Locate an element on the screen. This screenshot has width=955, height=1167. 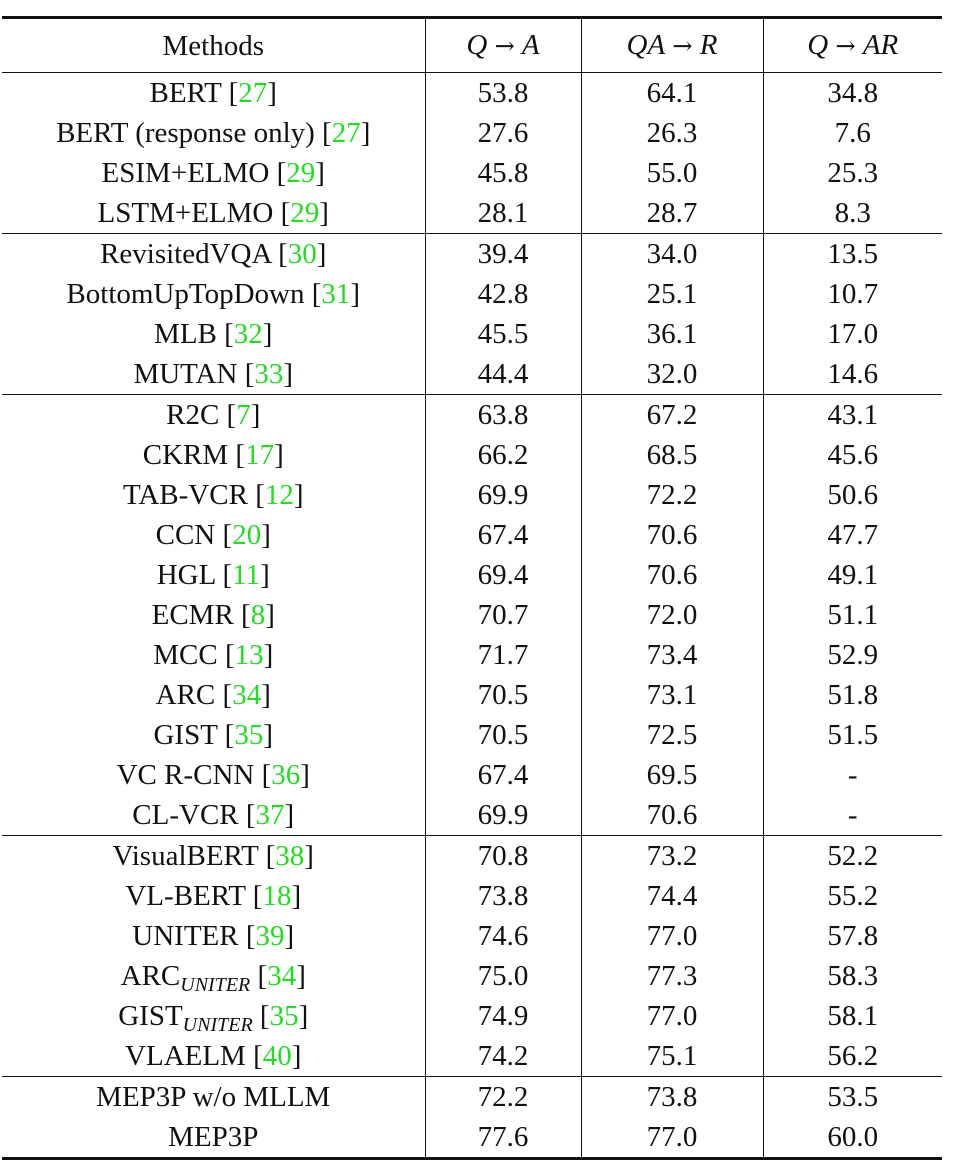
value-cell: 68.5 is located at coordinates (671, 455).